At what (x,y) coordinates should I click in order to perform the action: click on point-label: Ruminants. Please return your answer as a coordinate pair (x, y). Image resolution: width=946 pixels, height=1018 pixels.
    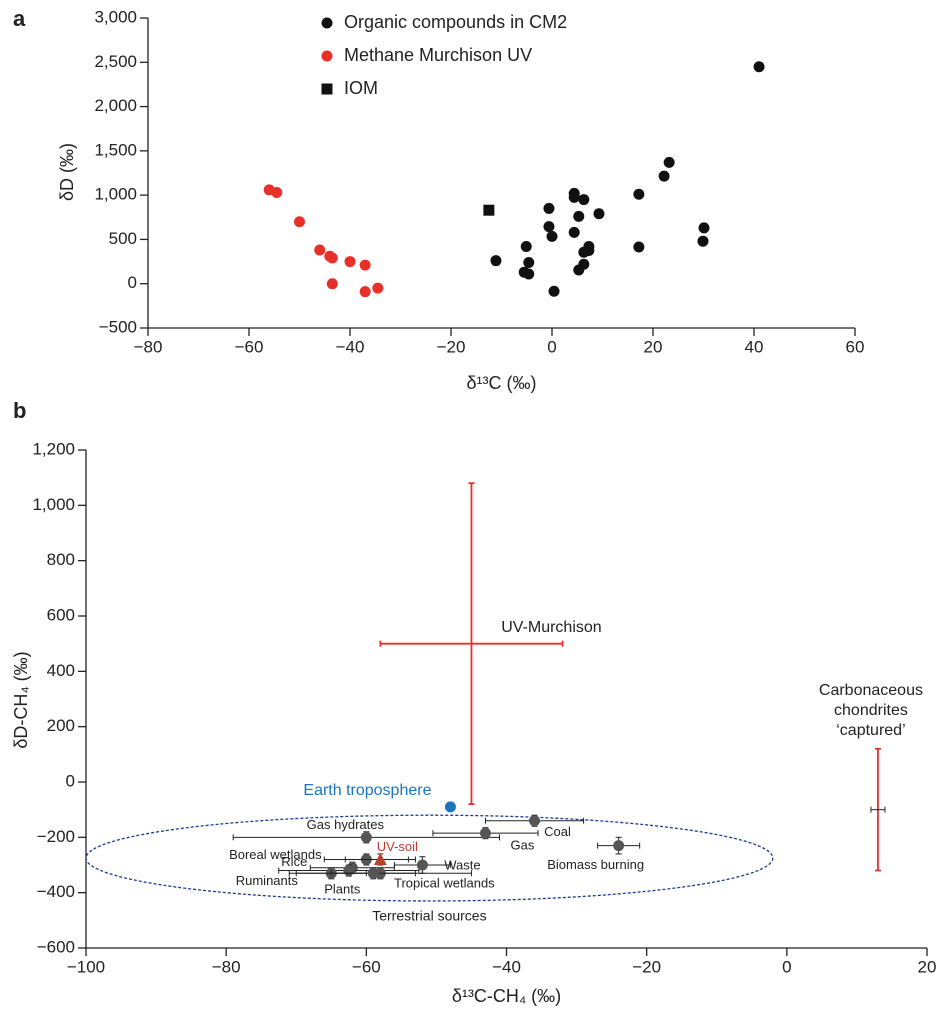
    Looking at the image, I should click on (267, 880).